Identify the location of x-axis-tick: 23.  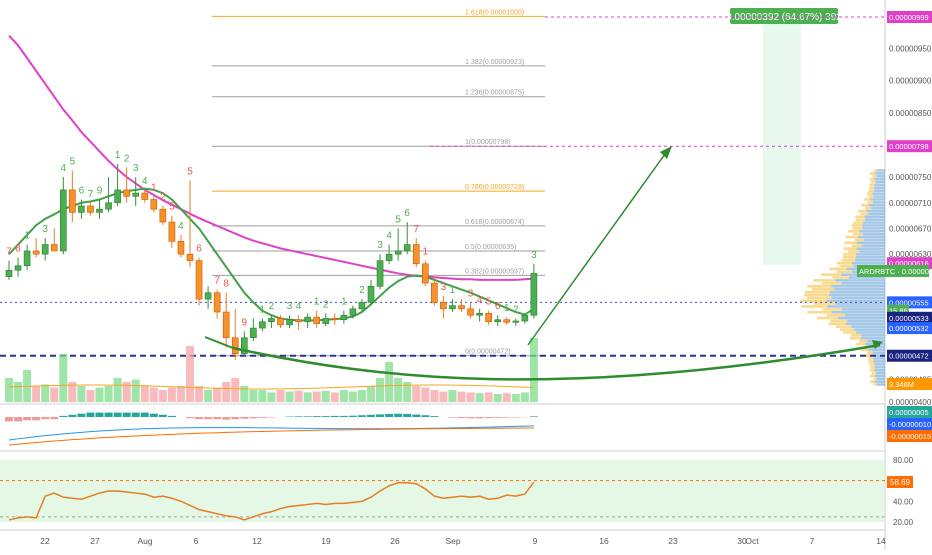
(673, 541).